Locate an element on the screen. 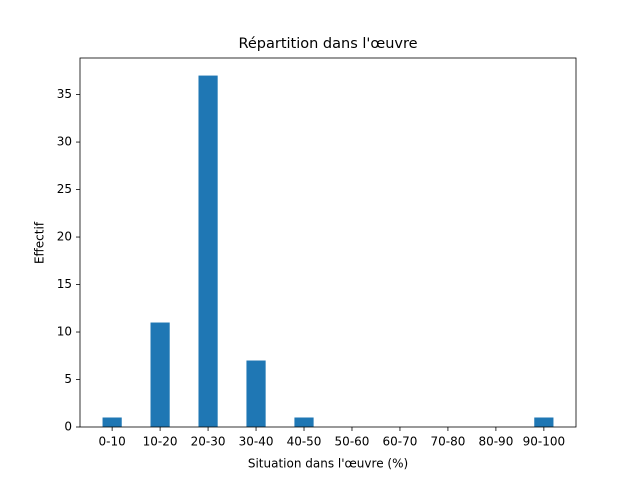  x-tick-label: 80-90 is located at coordinates (495, 442).